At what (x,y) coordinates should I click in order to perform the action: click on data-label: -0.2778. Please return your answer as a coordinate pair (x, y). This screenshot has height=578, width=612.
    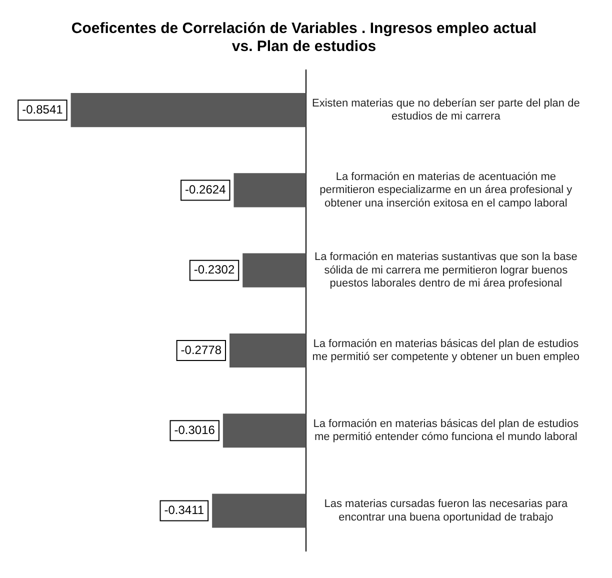
    Looking at the image, I should click on (201, 349).